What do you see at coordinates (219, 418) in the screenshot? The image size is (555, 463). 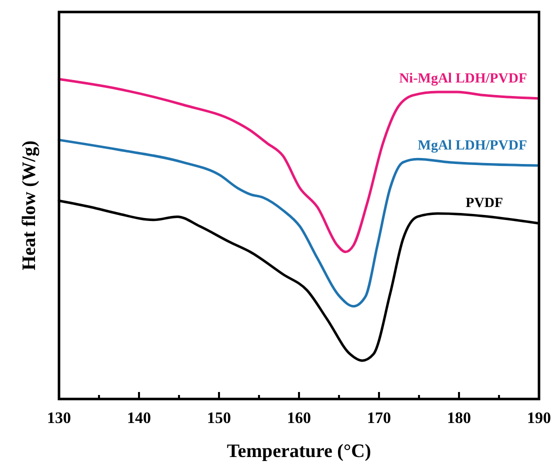 I see `x-tick-label: 150` at bounding box center [219, 418].